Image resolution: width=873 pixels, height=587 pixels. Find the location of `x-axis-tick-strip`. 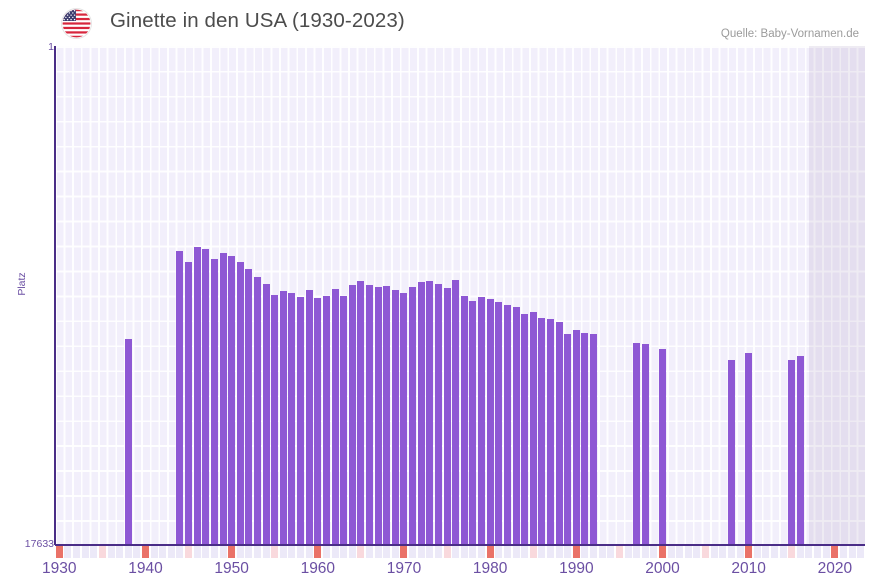

x-axis-tick-strip is located at coordinates (460, 552).